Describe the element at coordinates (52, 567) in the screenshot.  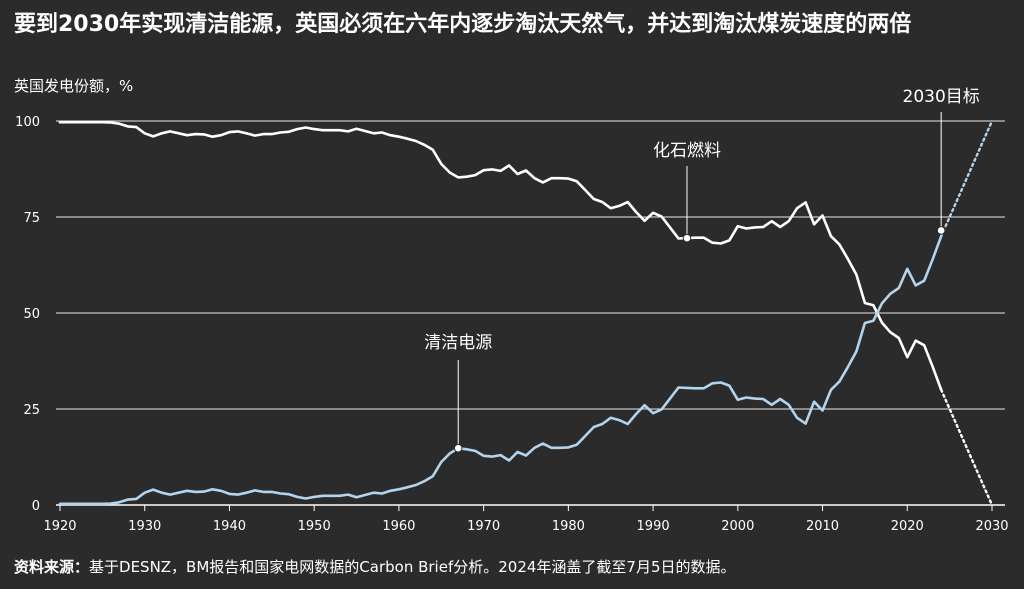
I see `source-label: 资料来源：` at that location.